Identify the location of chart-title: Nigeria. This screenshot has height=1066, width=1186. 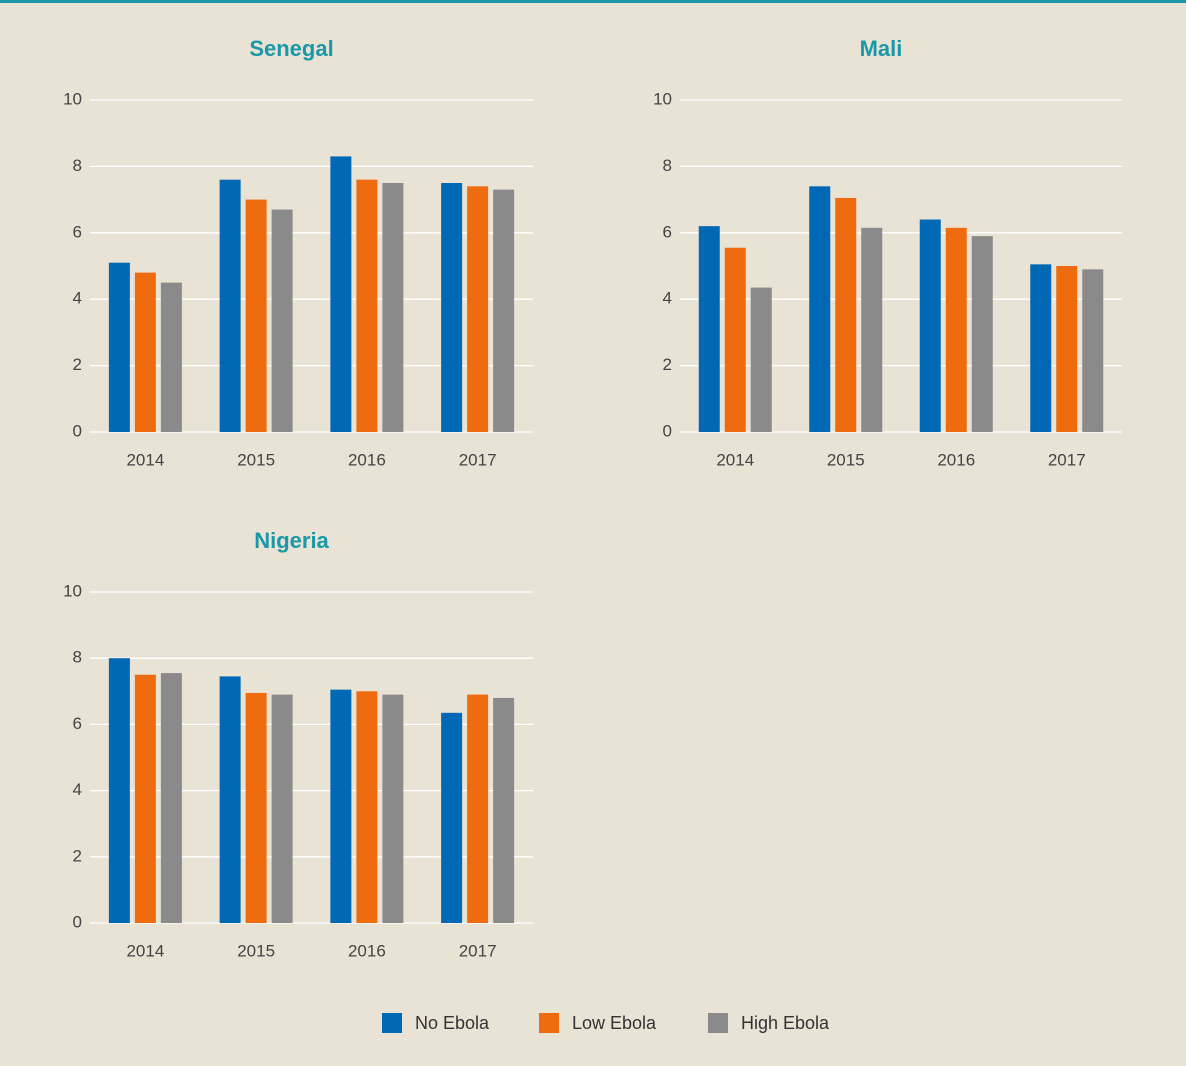
(291, 540).